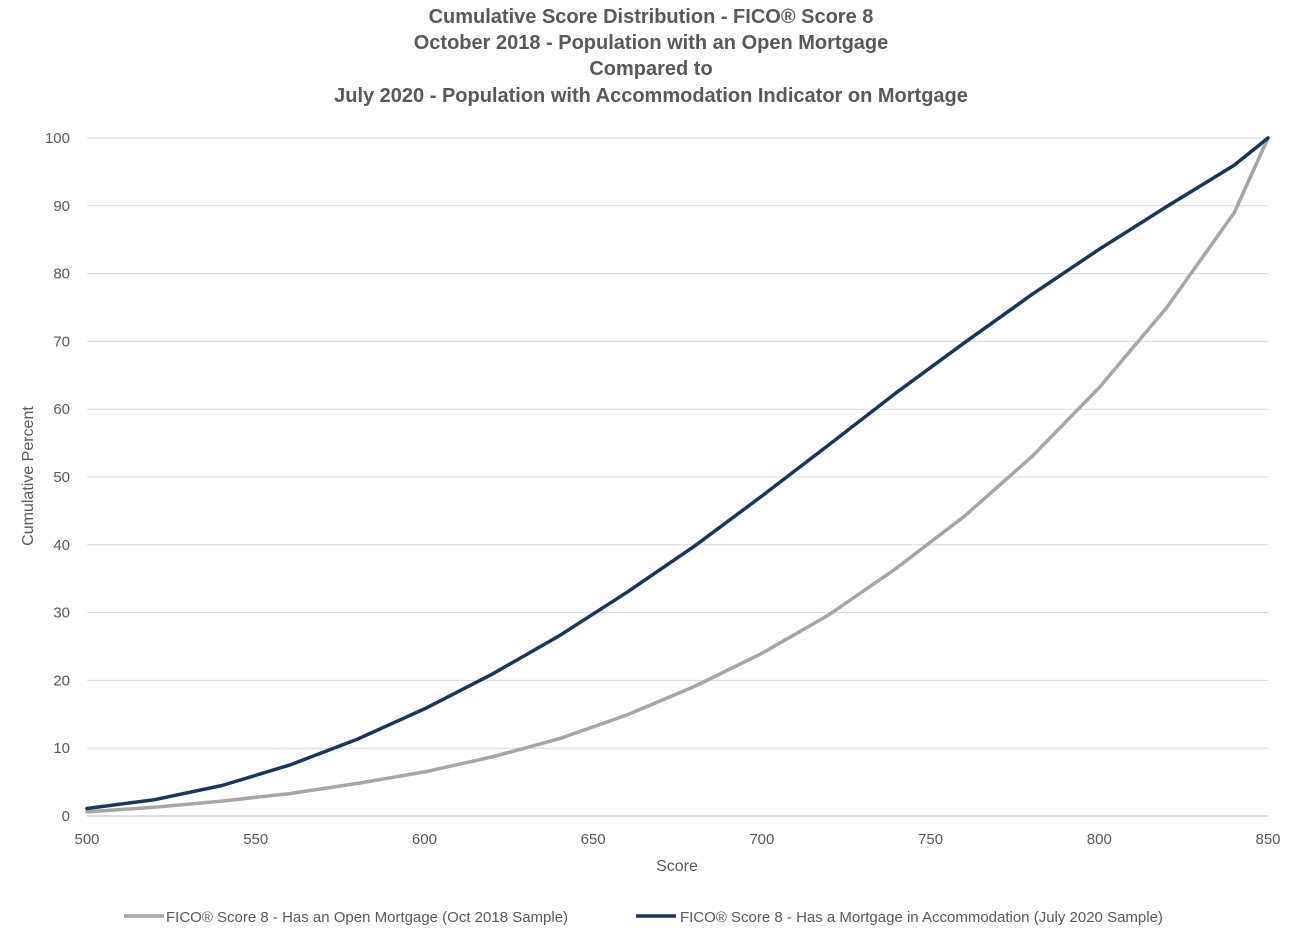 This screenshot has width=1302, height=942. I want to click on y-tick-label: 10, so click(61, 748).